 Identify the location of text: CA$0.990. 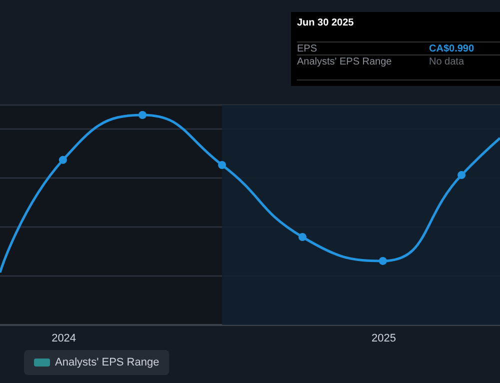
(451, 49).